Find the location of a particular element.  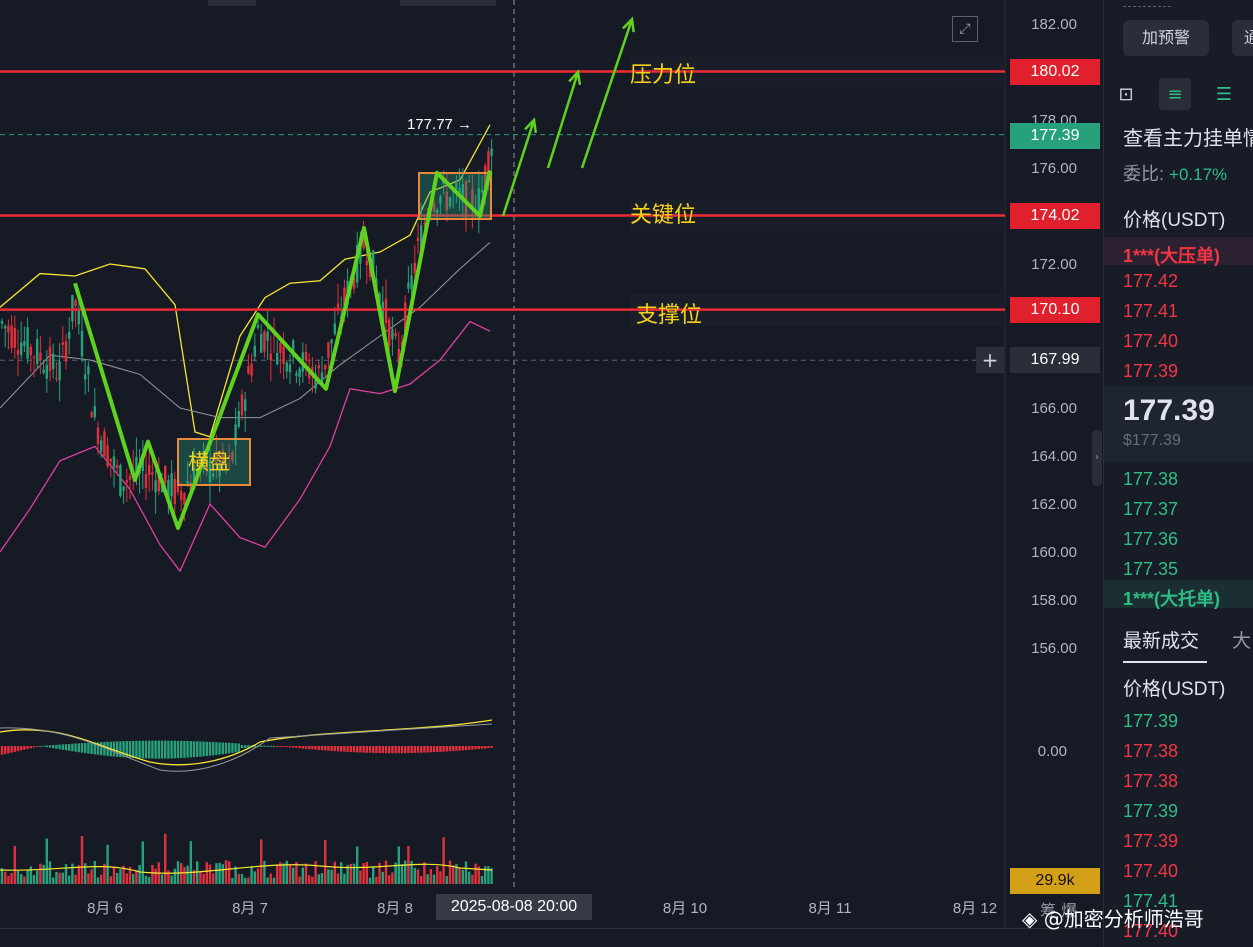

add-alert-button: 加预警 is located at coordinates (1166, 38).